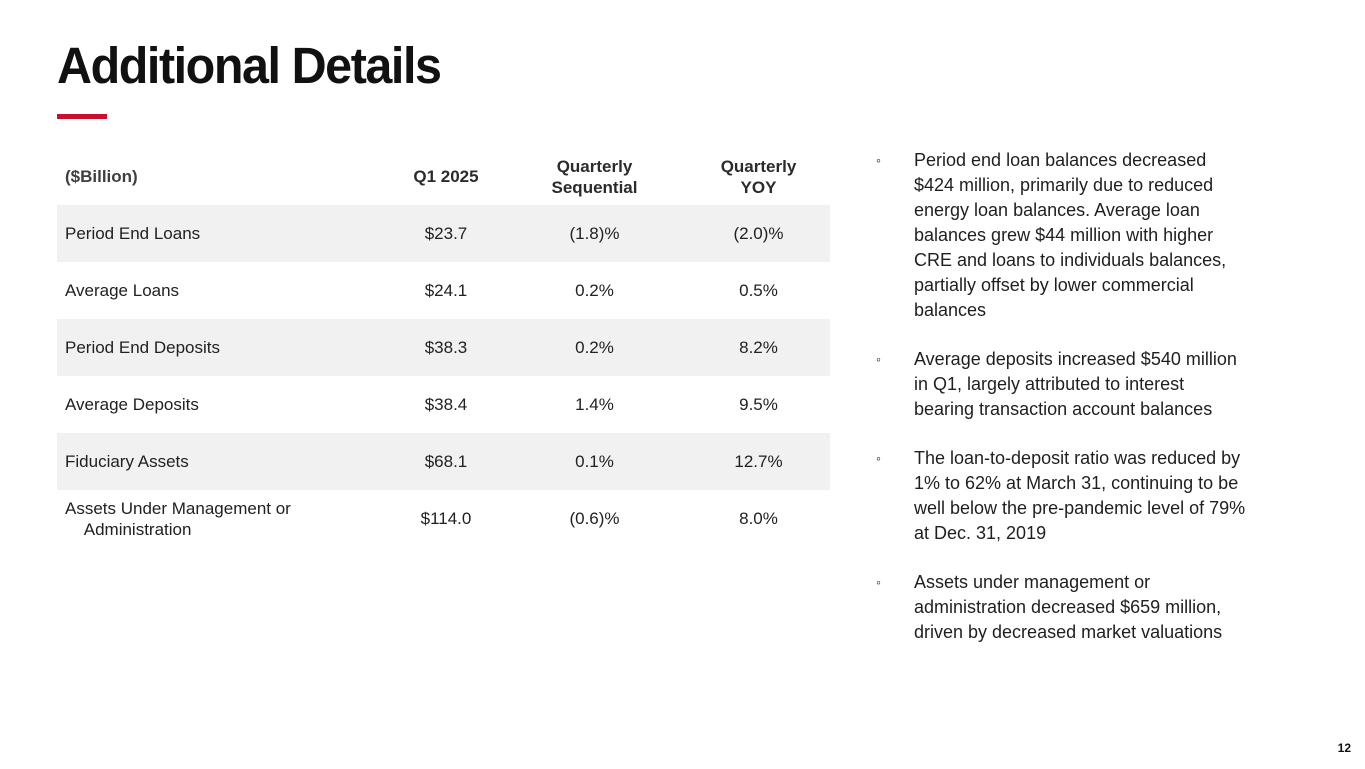 Image resolution: width=1365 pixels, height=769 pixels. What do you see at coordinates (758, 461) in the screenshot?
I see `cell-yoy: 12.7%` at bounding box center [758, 461].